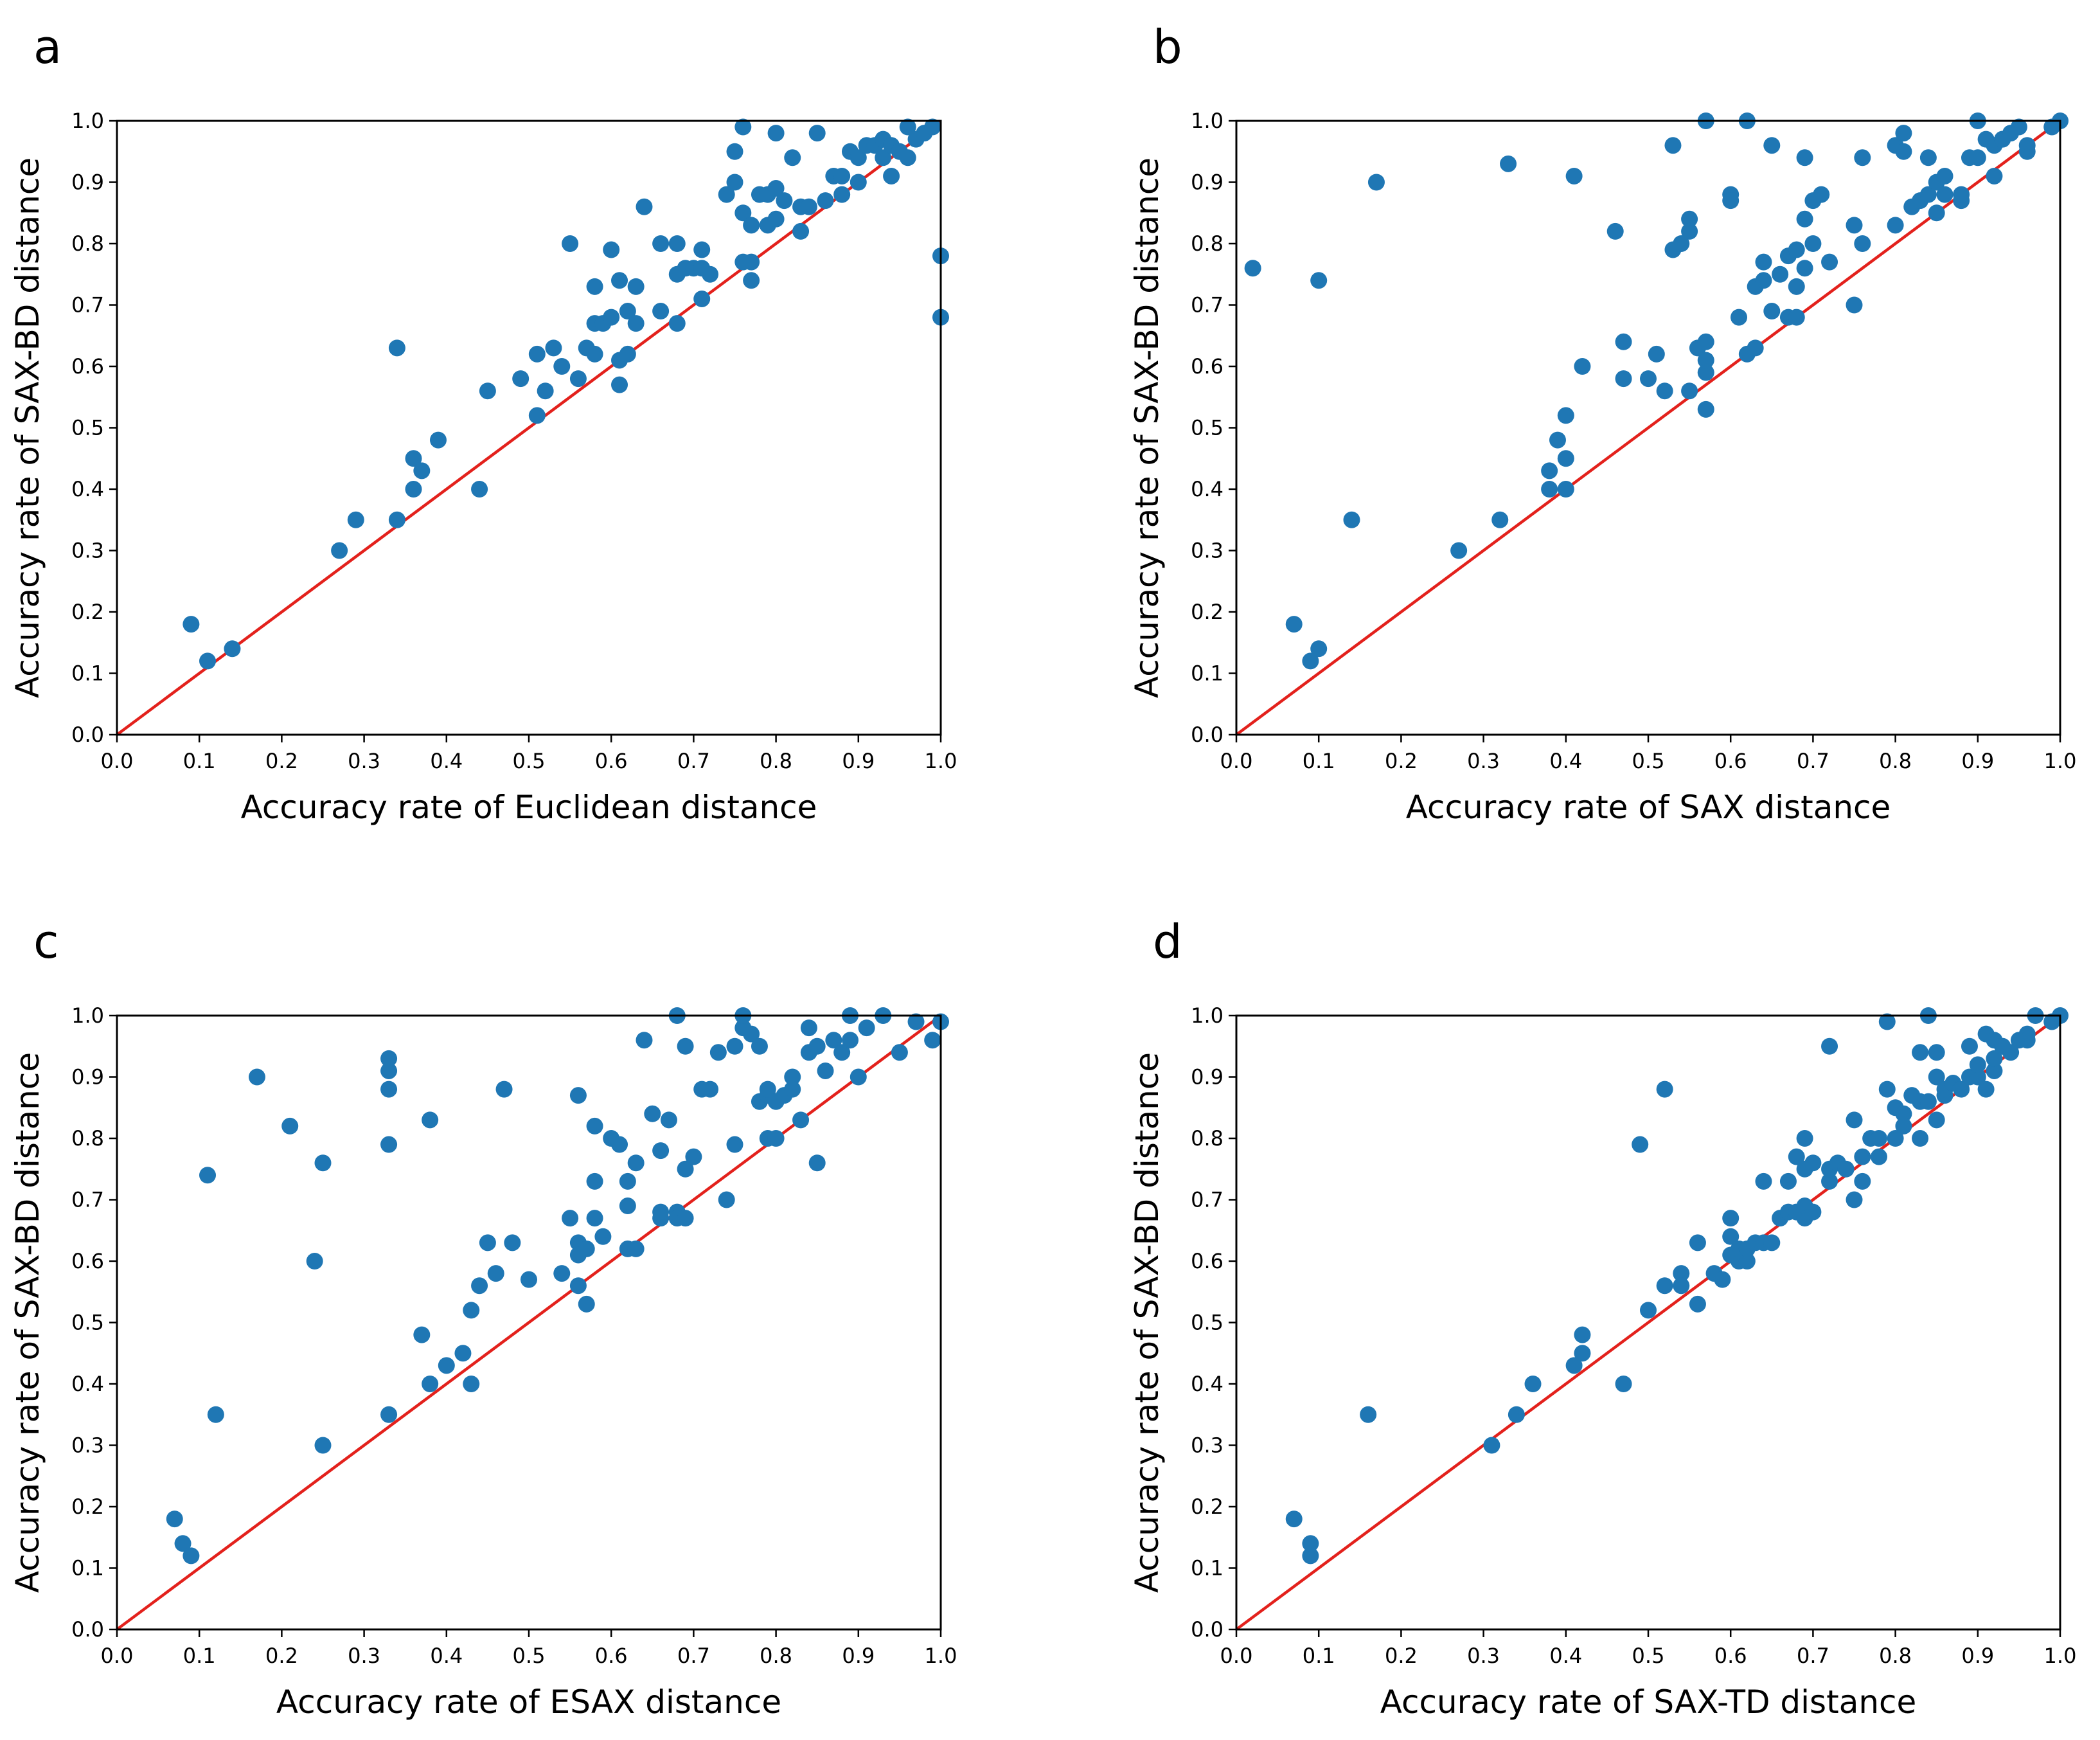 Image resolution: width=2100 pixels, height=1740 pixels. I want to click on x-tick-label: 1.0, so click(941, 1656).